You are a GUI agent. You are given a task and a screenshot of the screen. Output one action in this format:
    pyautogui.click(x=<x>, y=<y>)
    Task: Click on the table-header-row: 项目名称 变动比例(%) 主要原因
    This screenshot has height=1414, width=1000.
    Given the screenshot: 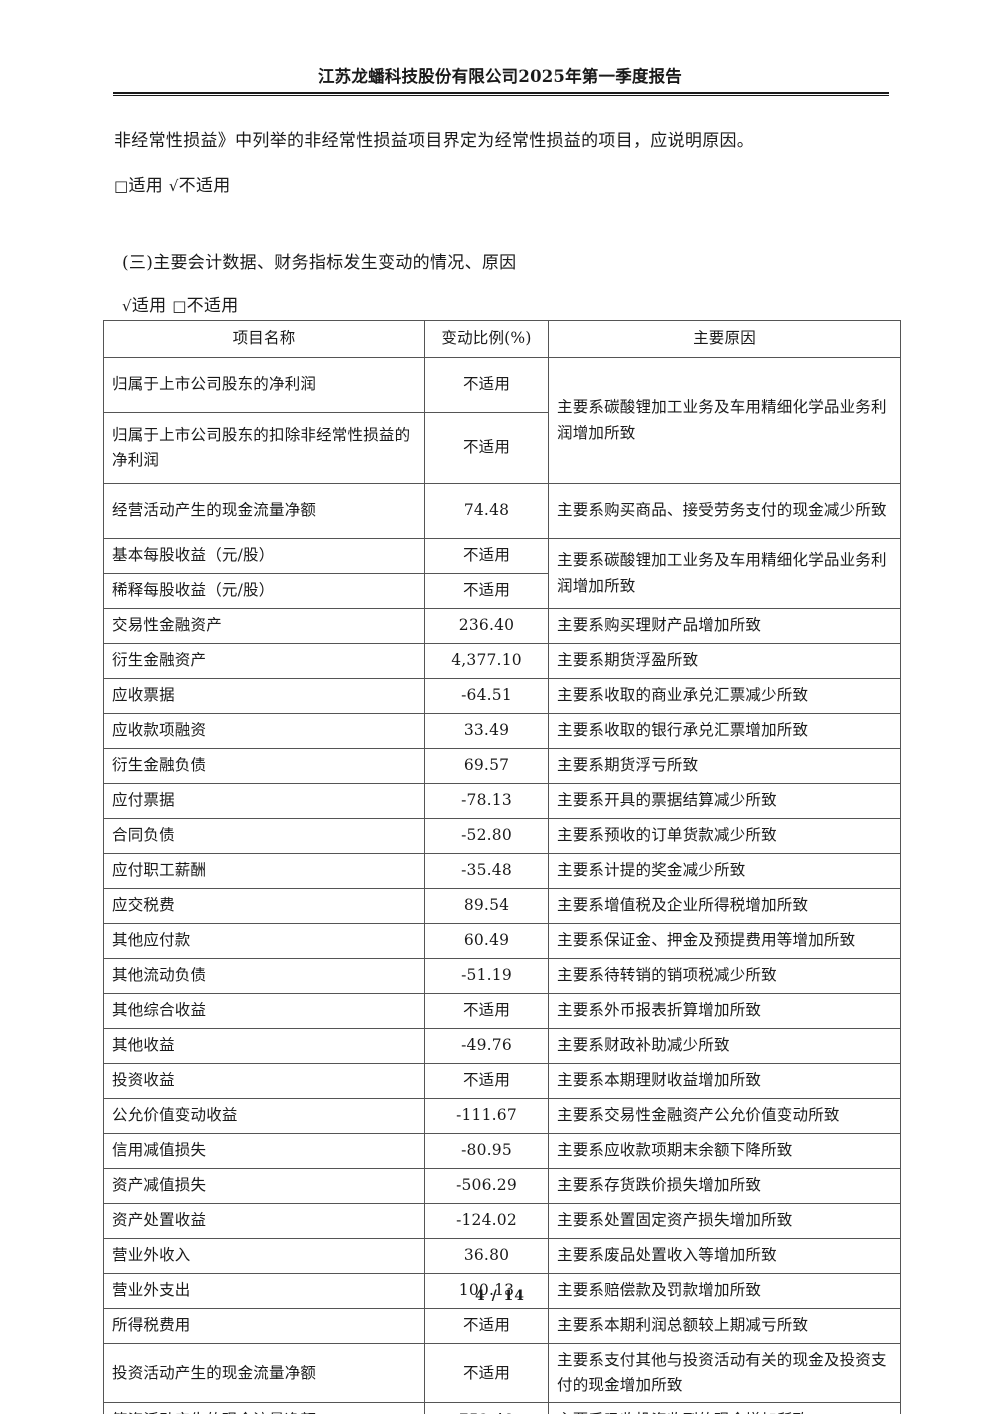 What is the action you would take?
    pyautogui.click(x=502, y=339)
    